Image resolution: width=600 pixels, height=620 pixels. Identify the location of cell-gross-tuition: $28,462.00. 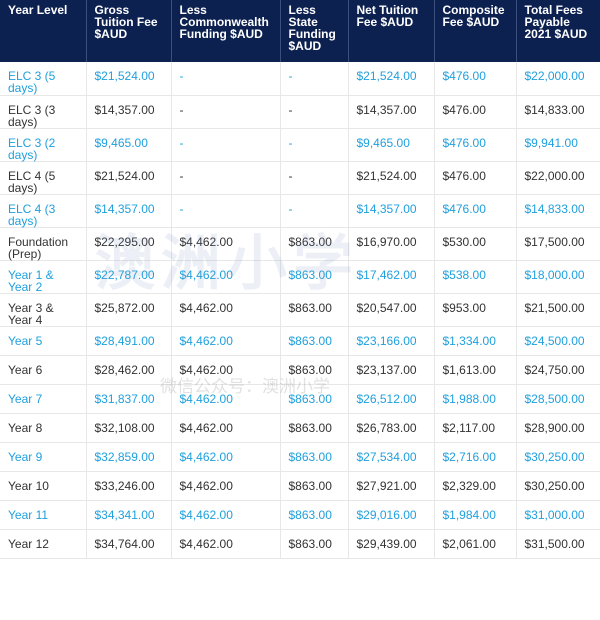
(129, 370).